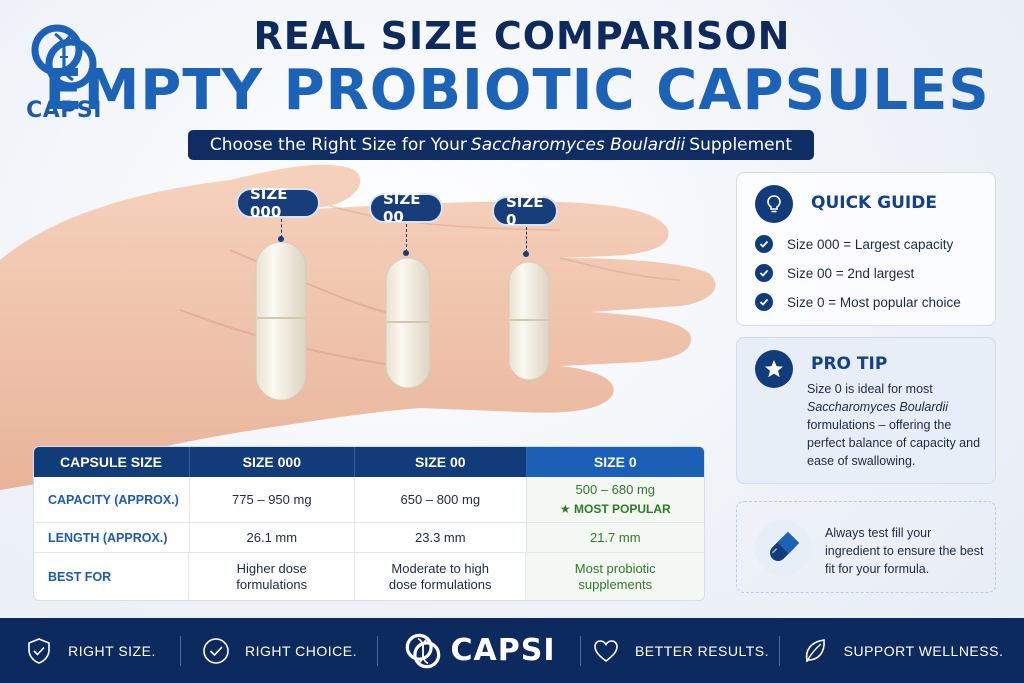 This screenshot has height=683, width=1024. What do you see at coordinates (606, 650) in the screenshot?
I see `heart-icon` at bounding box center [606, 650].